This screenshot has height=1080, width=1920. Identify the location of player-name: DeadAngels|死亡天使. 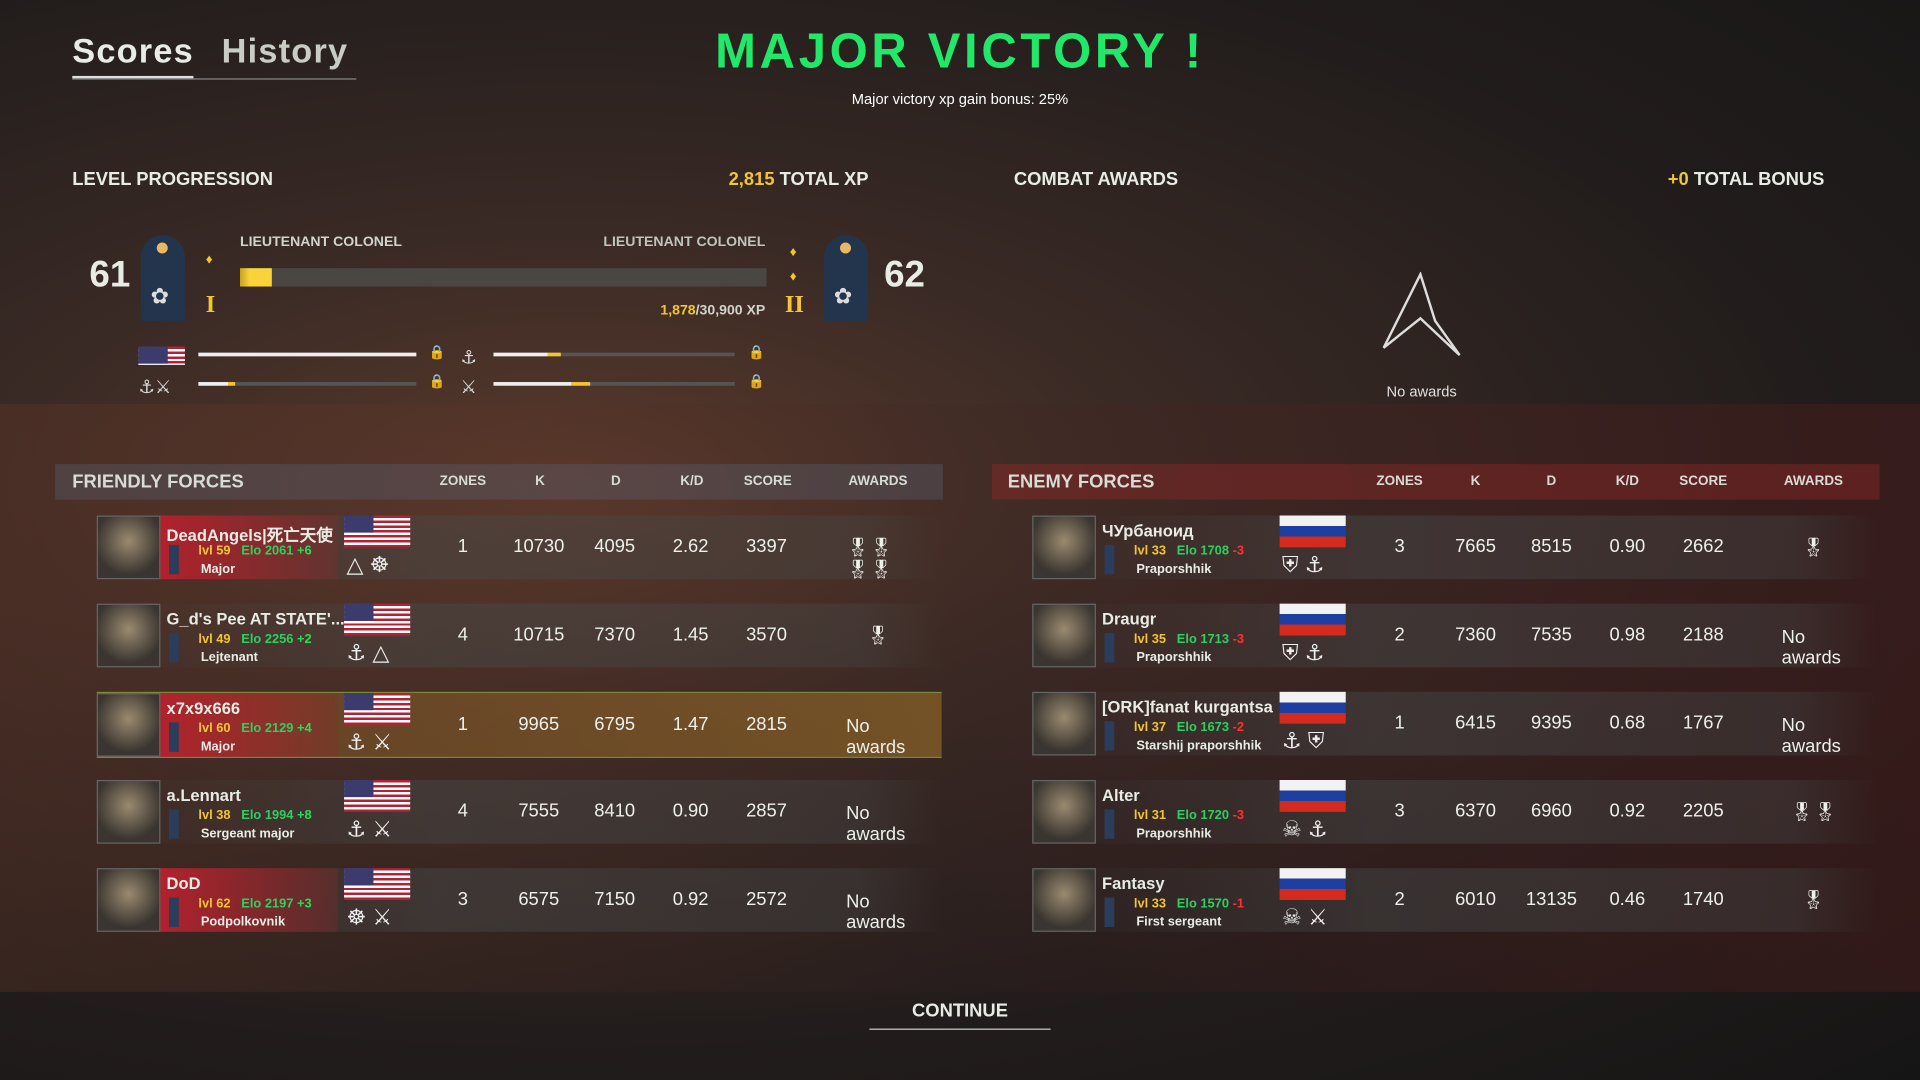
(249, 535).